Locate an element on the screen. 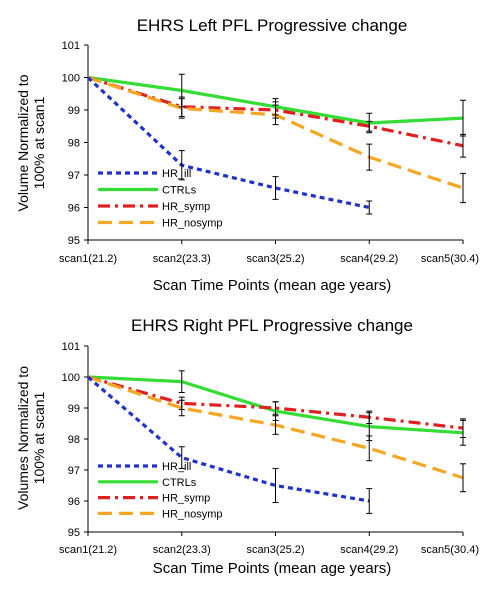 Image resolution: width=485 pixels, height=591 pixels. y-axis-label: Volumes Normalized to100% at scan1 is located at coordinates (31, 438).